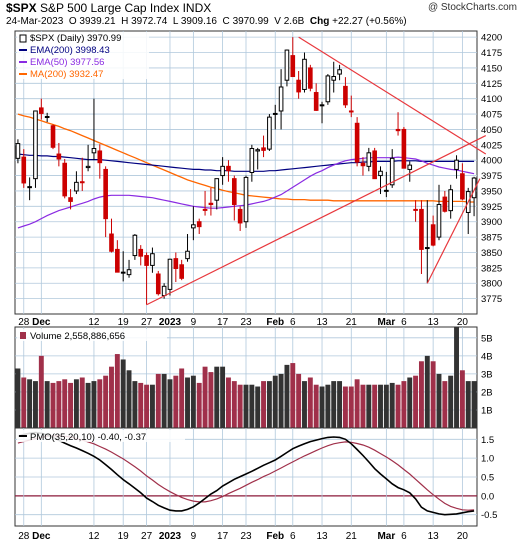  Describe the element at coordinates (491, 238) in the screenshot. I see `price-tick-label: 3875` at that location.